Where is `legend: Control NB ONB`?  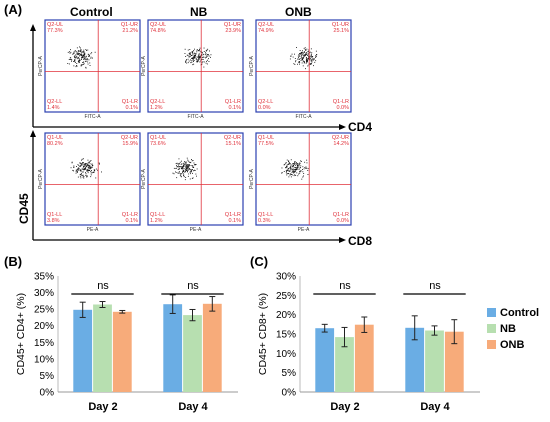 legend: Control NB ONB is located at coordinates (513, 329).